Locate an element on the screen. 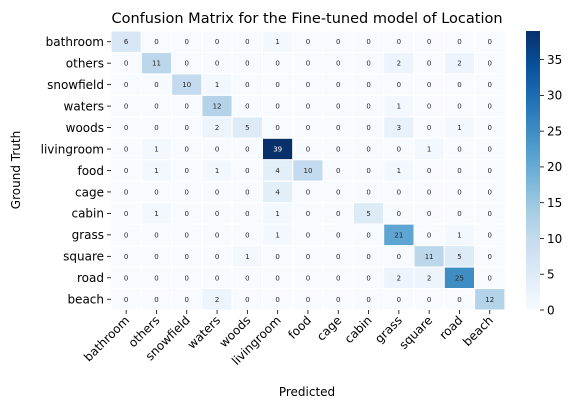 The width and height of the screenshot is (577, 409). colorbar-tick-label: 5 is located at coordinates (551, 275).